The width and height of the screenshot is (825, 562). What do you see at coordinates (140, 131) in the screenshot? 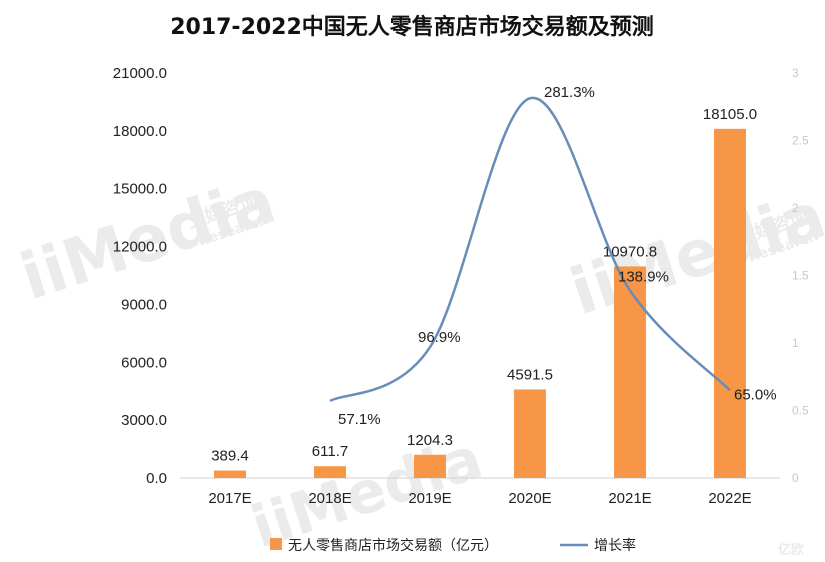
I see `y-left-tick-label: 18000.0` at bounding box center [140, 131].